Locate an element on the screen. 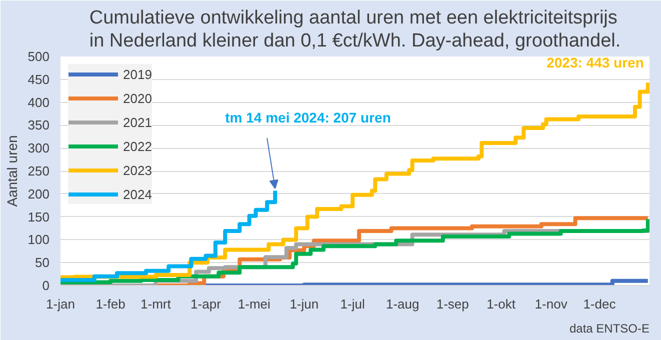 The width and height of the screenshot is (661, 340). y-tick-label: 500 is located at coordinates (39, 56).